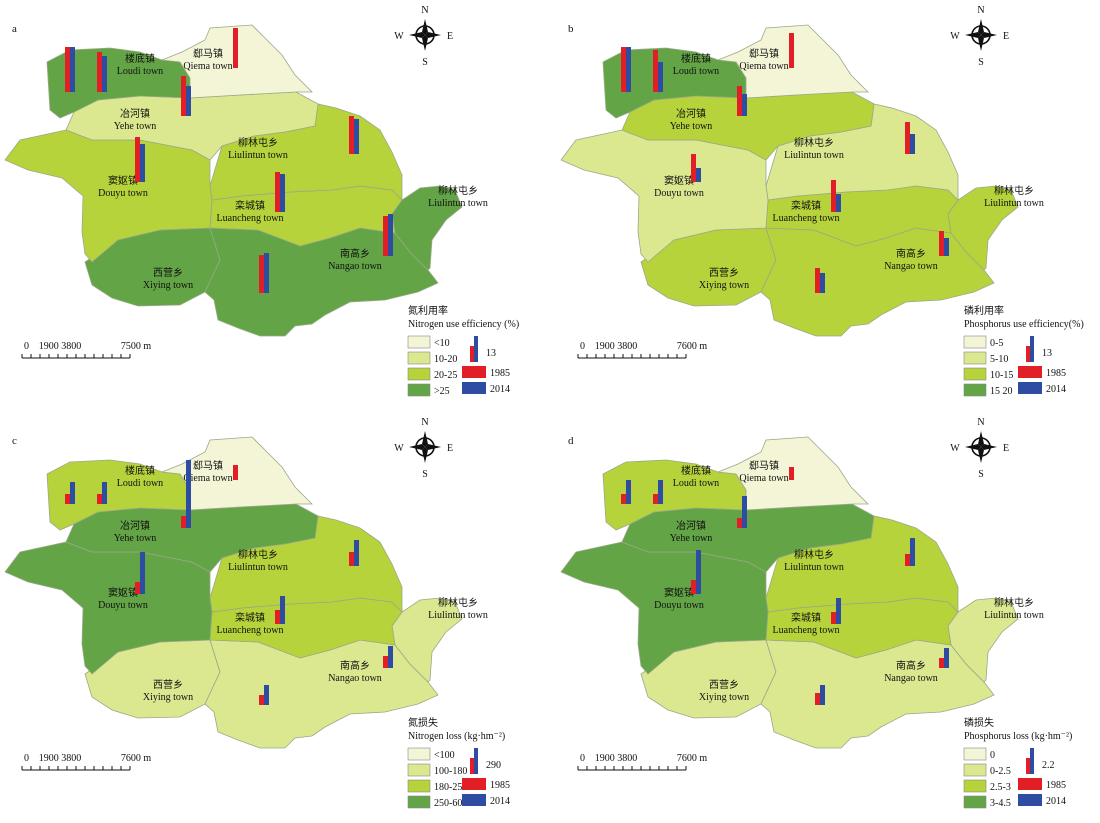 This screenshot has height=823, width=1100. What do you see at coordinates (445, 359) in the screenshot?
I see `legend-class-1: 10-20` at bounding box center [445, 359].